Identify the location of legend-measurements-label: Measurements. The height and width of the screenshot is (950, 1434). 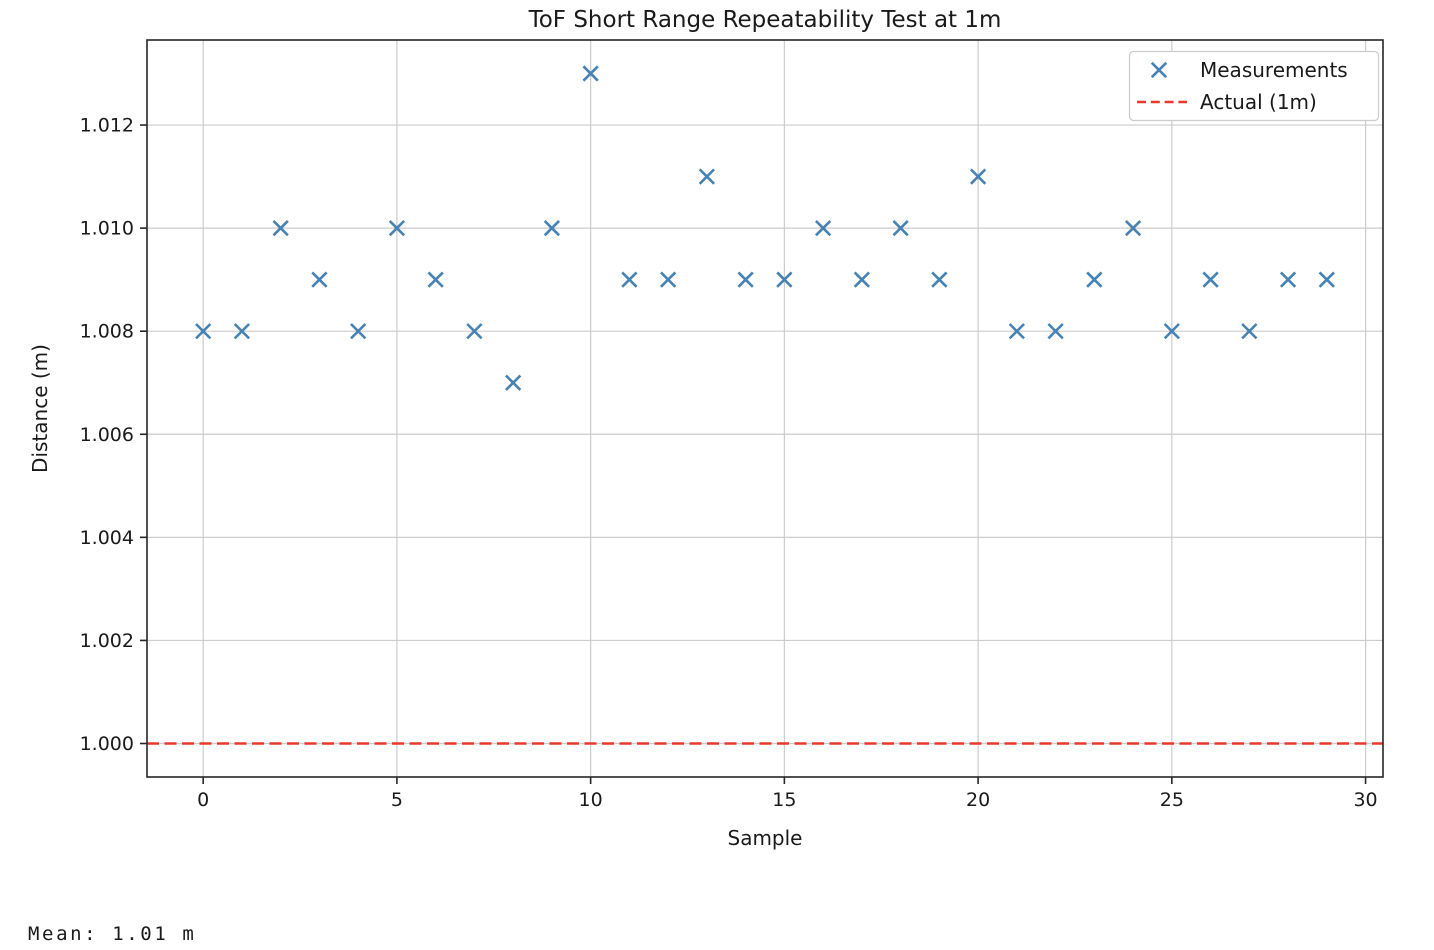
(1274, 70).